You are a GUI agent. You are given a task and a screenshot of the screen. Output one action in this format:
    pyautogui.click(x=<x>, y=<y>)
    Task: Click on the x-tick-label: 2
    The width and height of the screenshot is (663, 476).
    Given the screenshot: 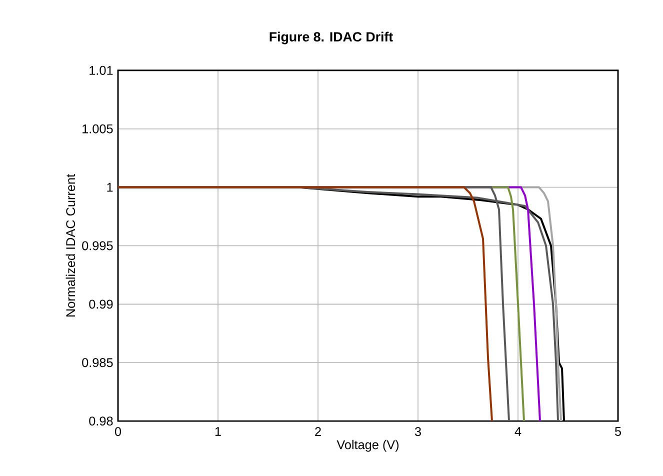 What is the action you would take?
    pyautogui.click(x=318, y=431)
    